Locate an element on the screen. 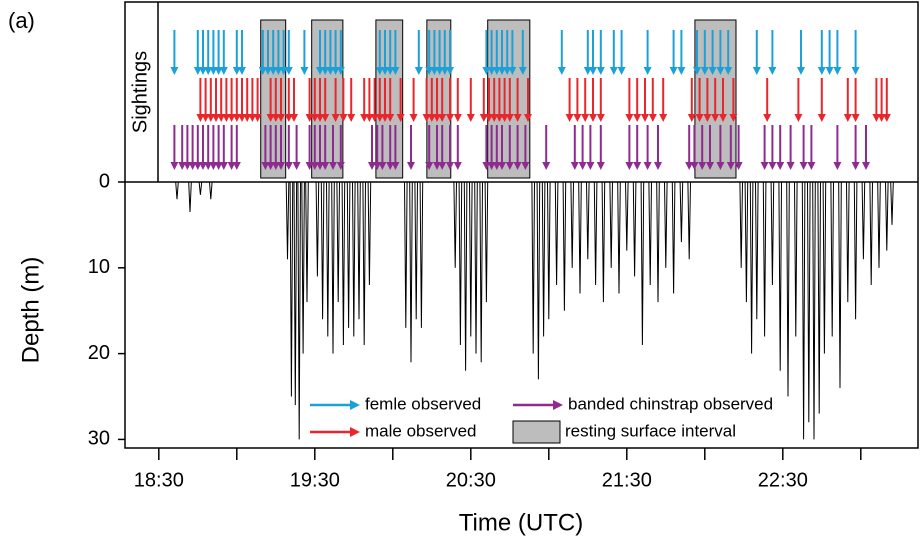 This screenshot has width=922, height=548. y-tick-label: 30 is located at coordinates (99, 439).